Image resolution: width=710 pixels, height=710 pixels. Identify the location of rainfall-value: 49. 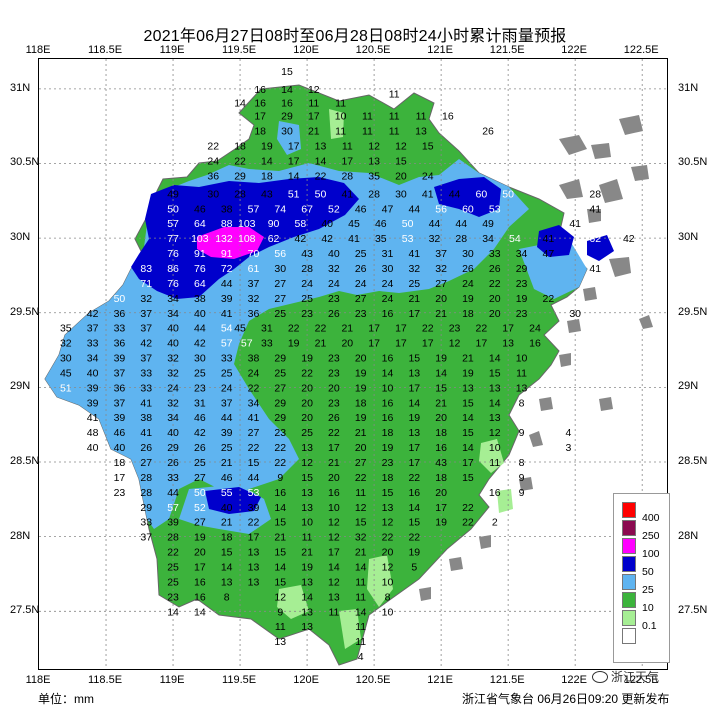
(488, 224).